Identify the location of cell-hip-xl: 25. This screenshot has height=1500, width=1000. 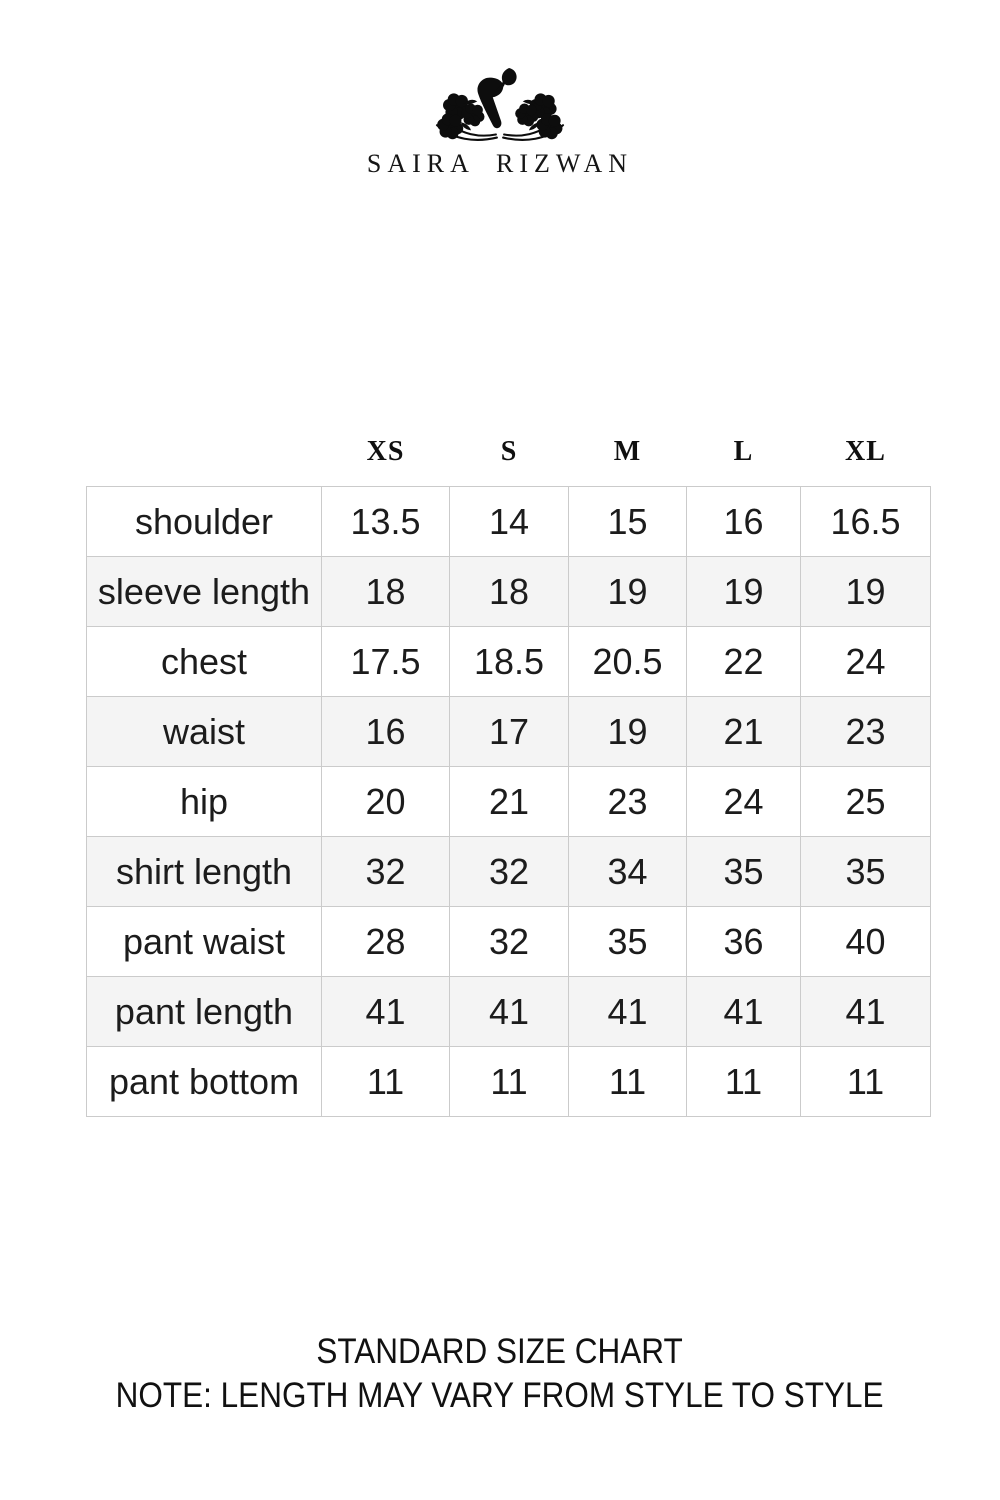
(865, 801).